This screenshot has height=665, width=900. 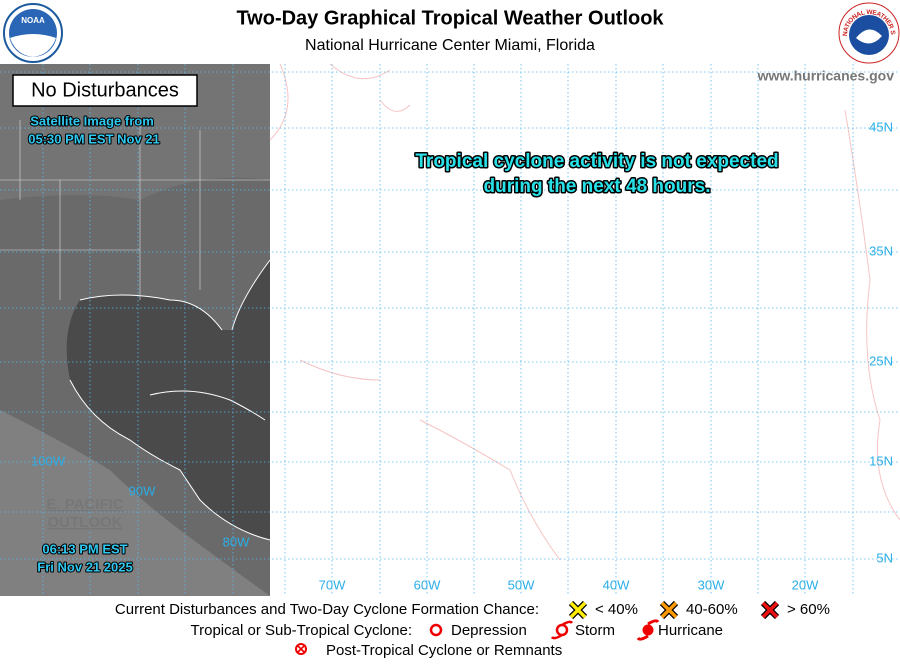 I want to click on longitude-label: 20W, so click(x=805, y=584).